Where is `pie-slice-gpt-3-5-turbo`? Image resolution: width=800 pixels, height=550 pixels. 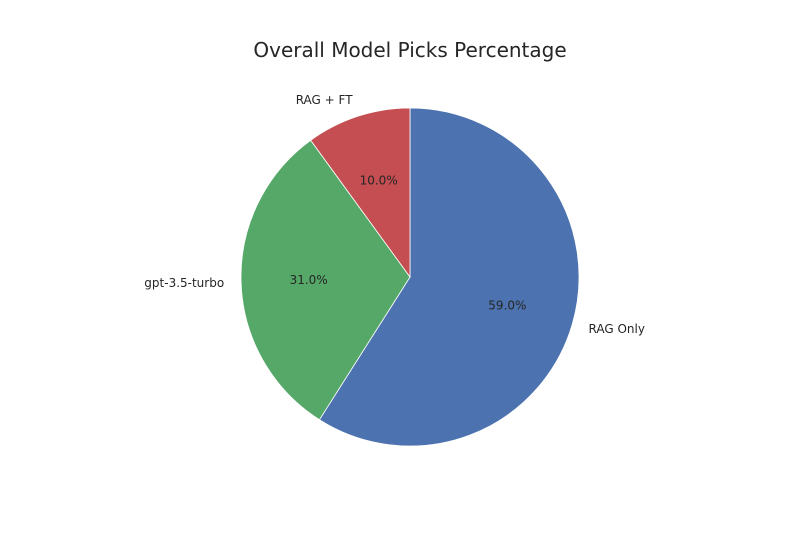
pie-slice-gpt-3-5-turbo is located at coordinates (325, 280).